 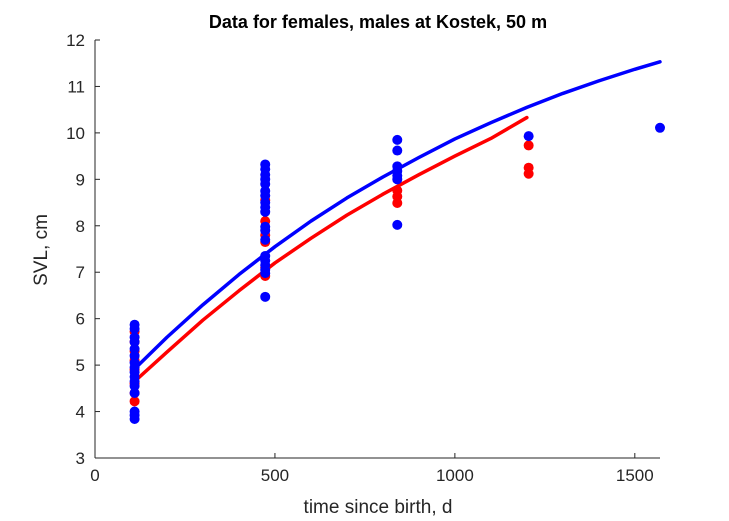 What do you see at coordinates (75, 40) in the screenshot?
I see `y-tick-label: 12` at bounding box center [75, 40].